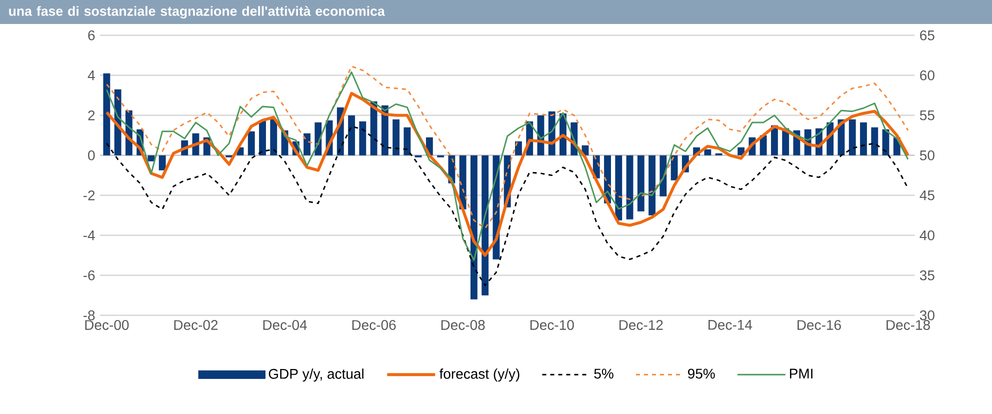 The width and height of the screenshot is (992, 414). I want to click on y2-tick-label: 65, so click(927, 35).